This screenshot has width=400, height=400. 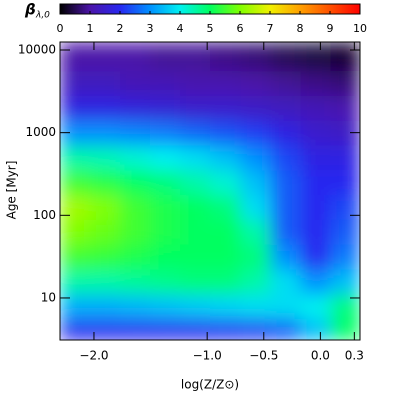 I want to click on colorbar-tick-label: 9, so click(x=330, y=28).